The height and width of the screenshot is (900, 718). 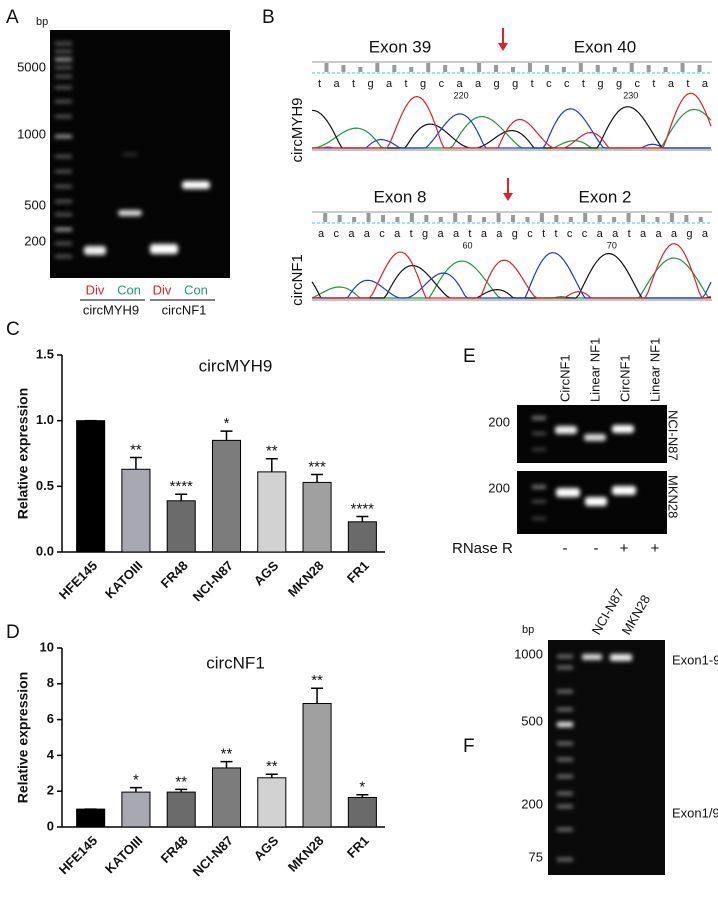 What do you see at coordinates (213, 856) in the screenshot?
I see `x-tick-label: NCI-N87` at bounding box center [213, 856].